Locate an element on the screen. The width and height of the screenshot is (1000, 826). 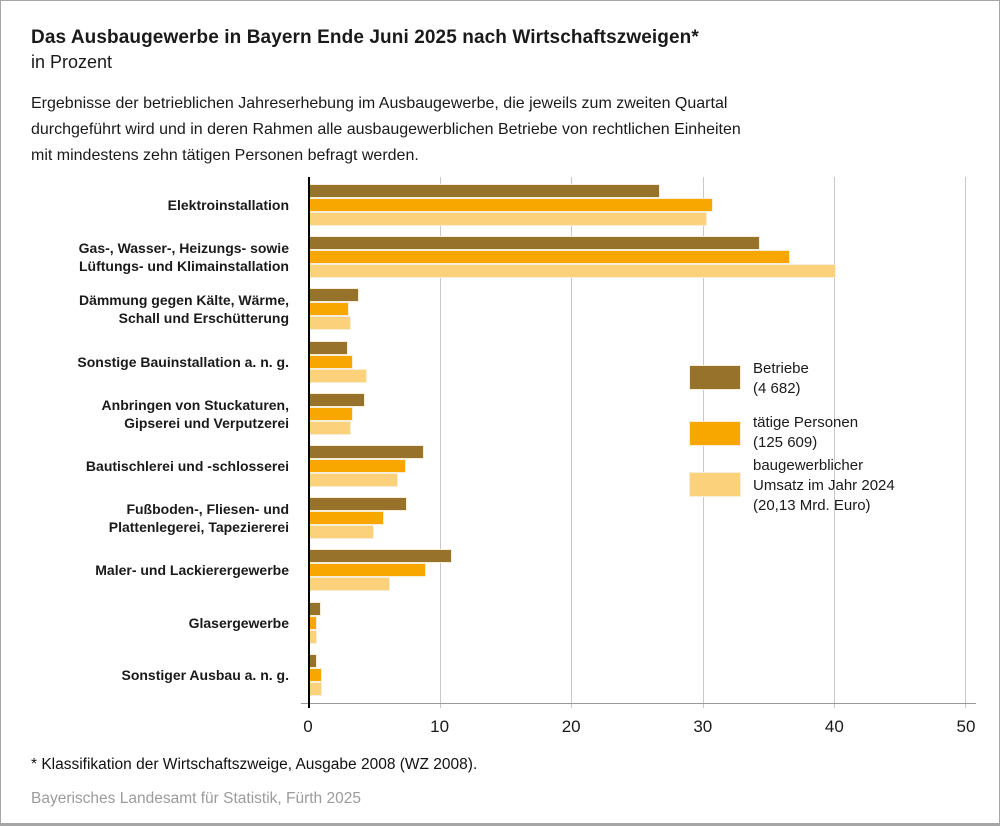
x-tick-label: 30 is located at coordinates (703, 726).